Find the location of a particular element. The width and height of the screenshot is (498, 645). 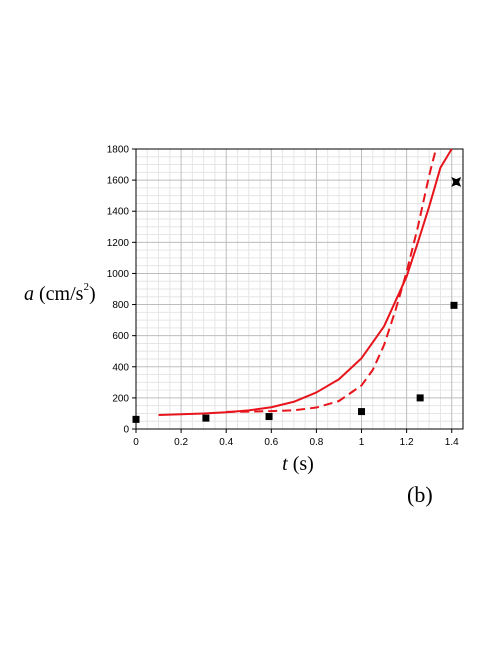

y-tick-label: 1000 is located at coordinates (118, 274).